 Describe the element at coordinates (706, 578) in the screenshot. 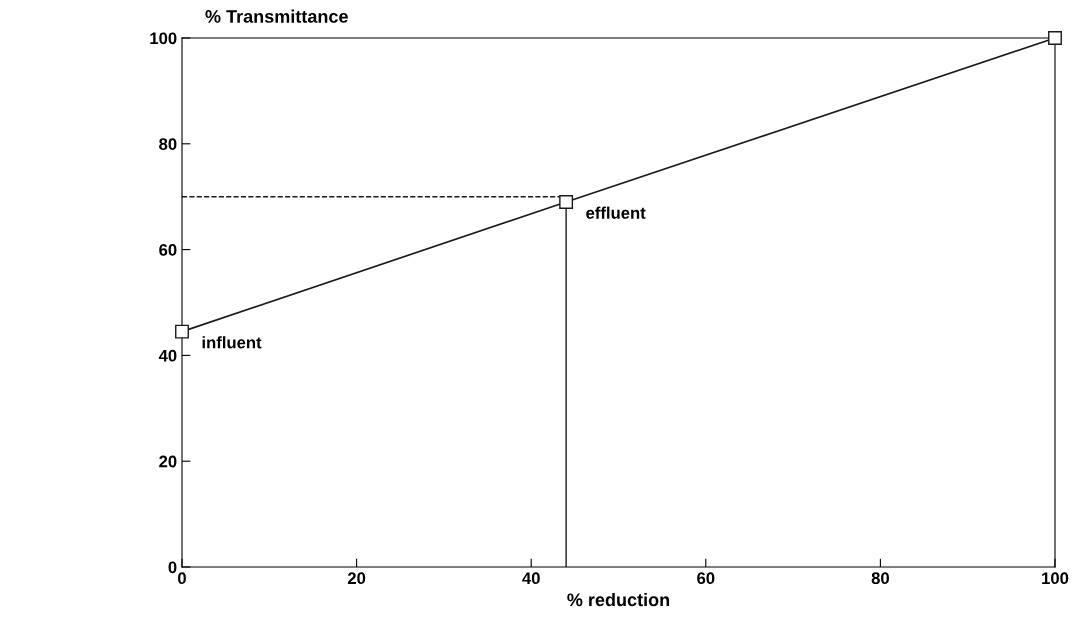

I see `x-tick-label: 60` at that location.